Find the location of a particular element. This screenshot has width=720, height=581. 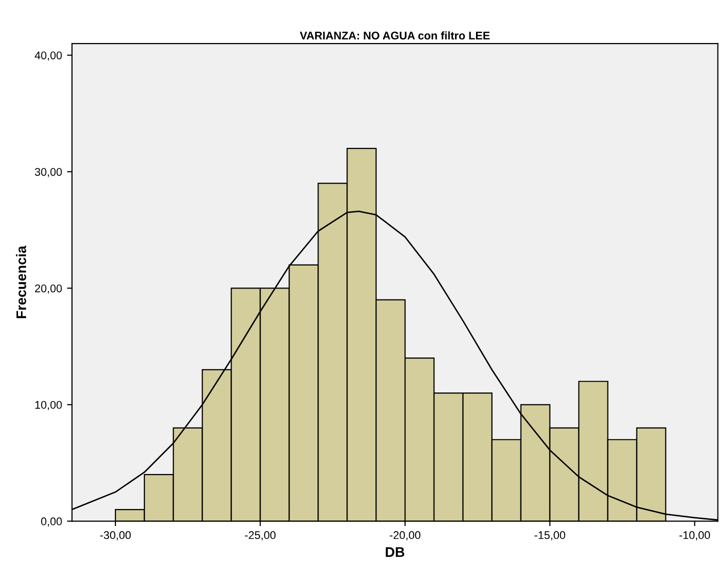

y-tick-label: 0,00 is located at coordinates (51, 522).